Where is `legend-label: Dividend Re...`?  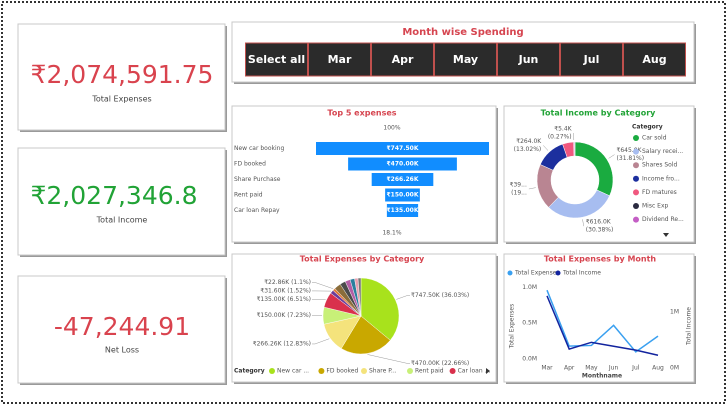 legend-label: Dividend Re... is located at coordinates (663, 219).